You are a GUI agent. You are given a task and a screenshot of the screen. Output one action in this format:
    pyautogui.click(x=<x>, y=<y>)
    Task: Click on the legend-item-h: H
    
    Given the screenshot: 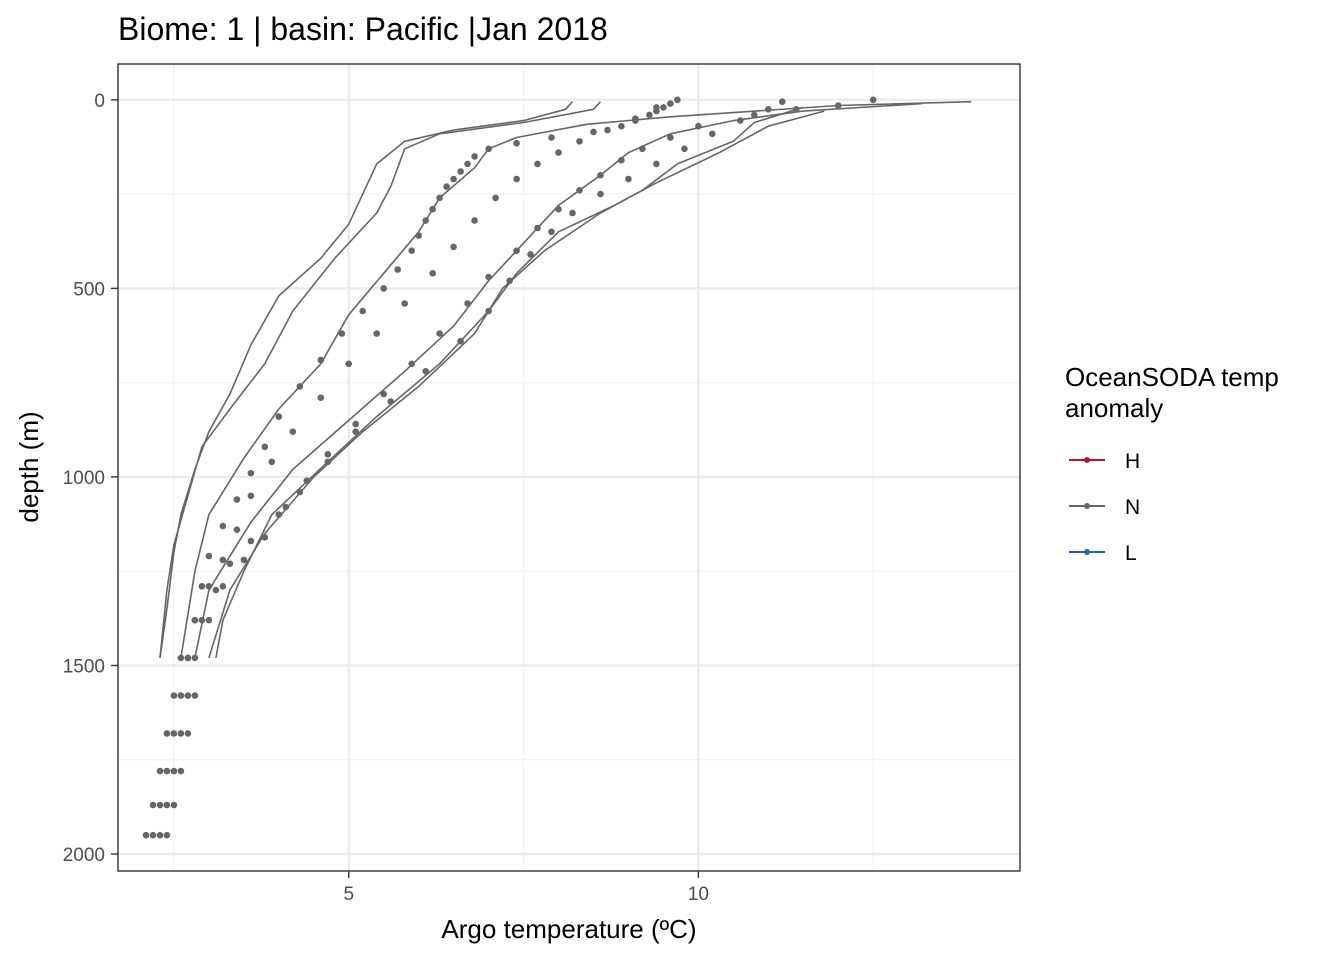 What is the action you would take?
    pyautogui.click(x=1104, y=461)
    